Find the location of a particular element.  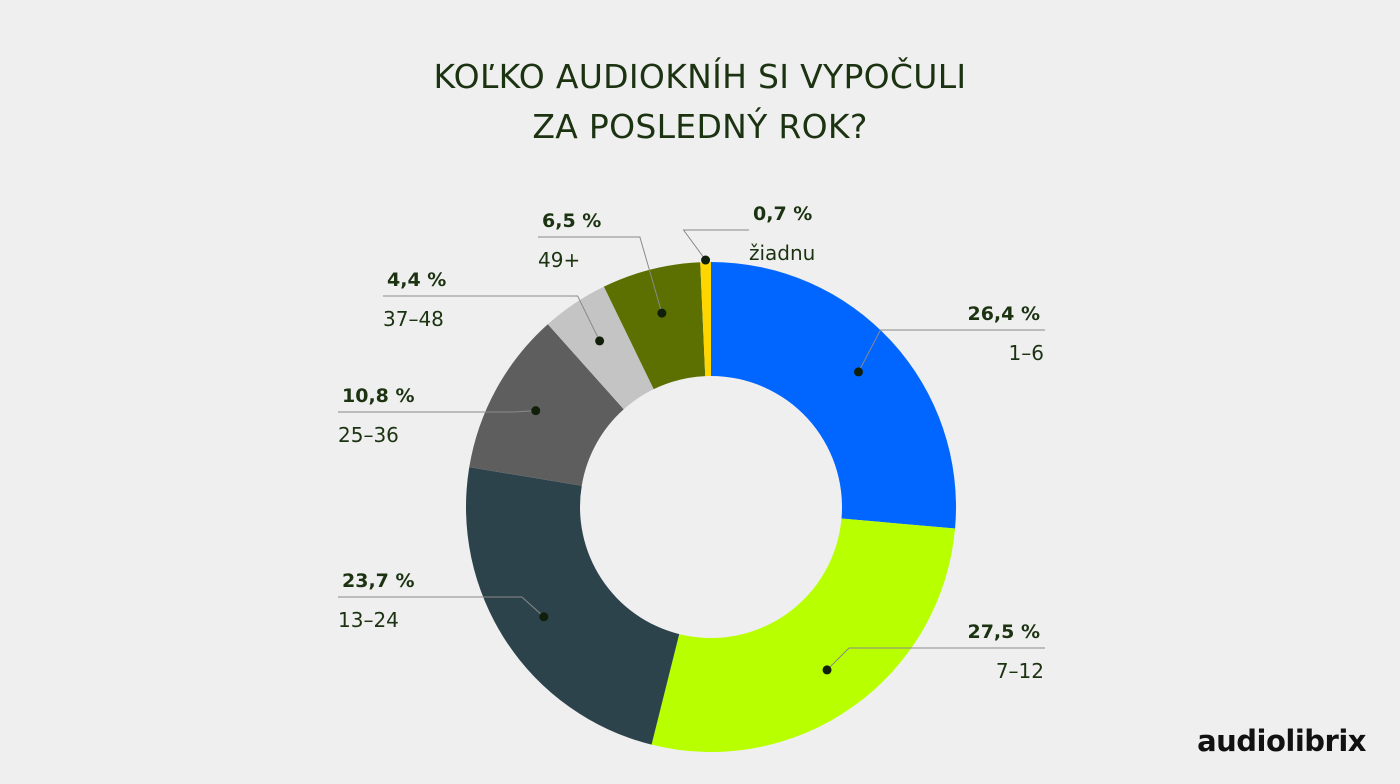

slice-3-leader-line is located at coordinates (441, 607).